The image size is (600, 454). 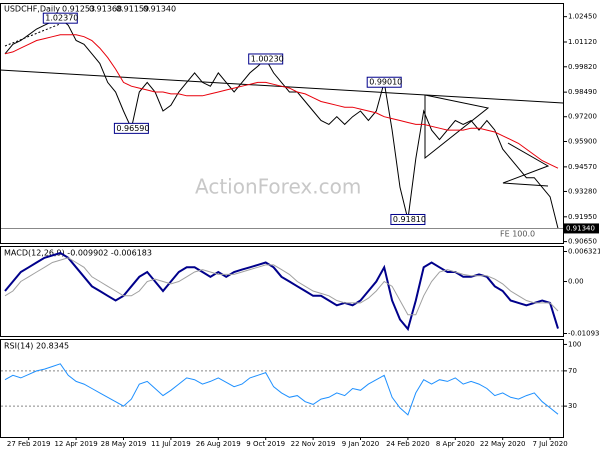 I want to click on y-tick-label: 0.94570, so click(x=582, y=167).